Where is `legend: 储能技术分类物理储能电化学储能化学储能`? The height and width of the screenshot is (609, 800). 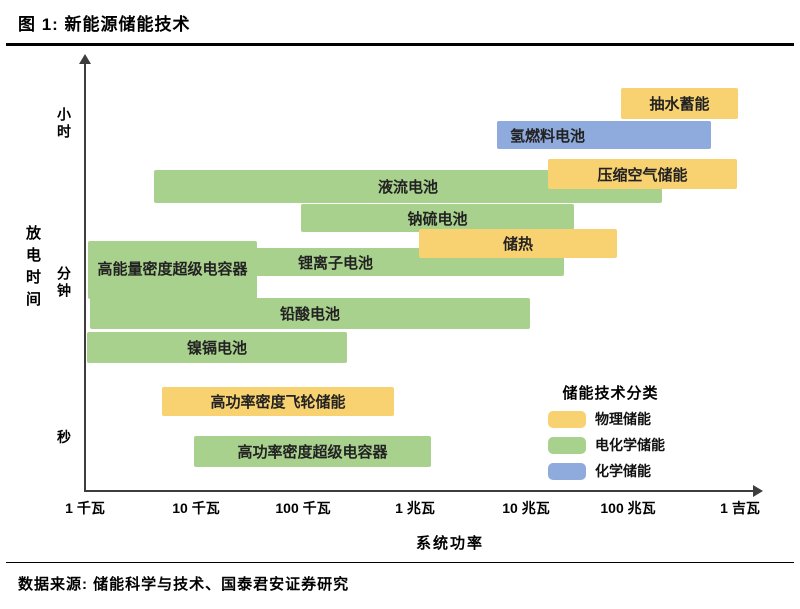 legend: 储能技术分类物理储能电化学储能化学储能 is located at coordinates (610, 434).